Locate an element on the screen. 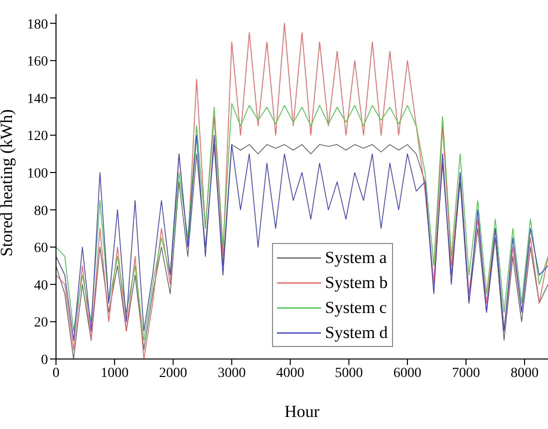 The width and height of the screenshot is (548, 429). x-tick-label: 5000 is located at coordinates (348, 373).